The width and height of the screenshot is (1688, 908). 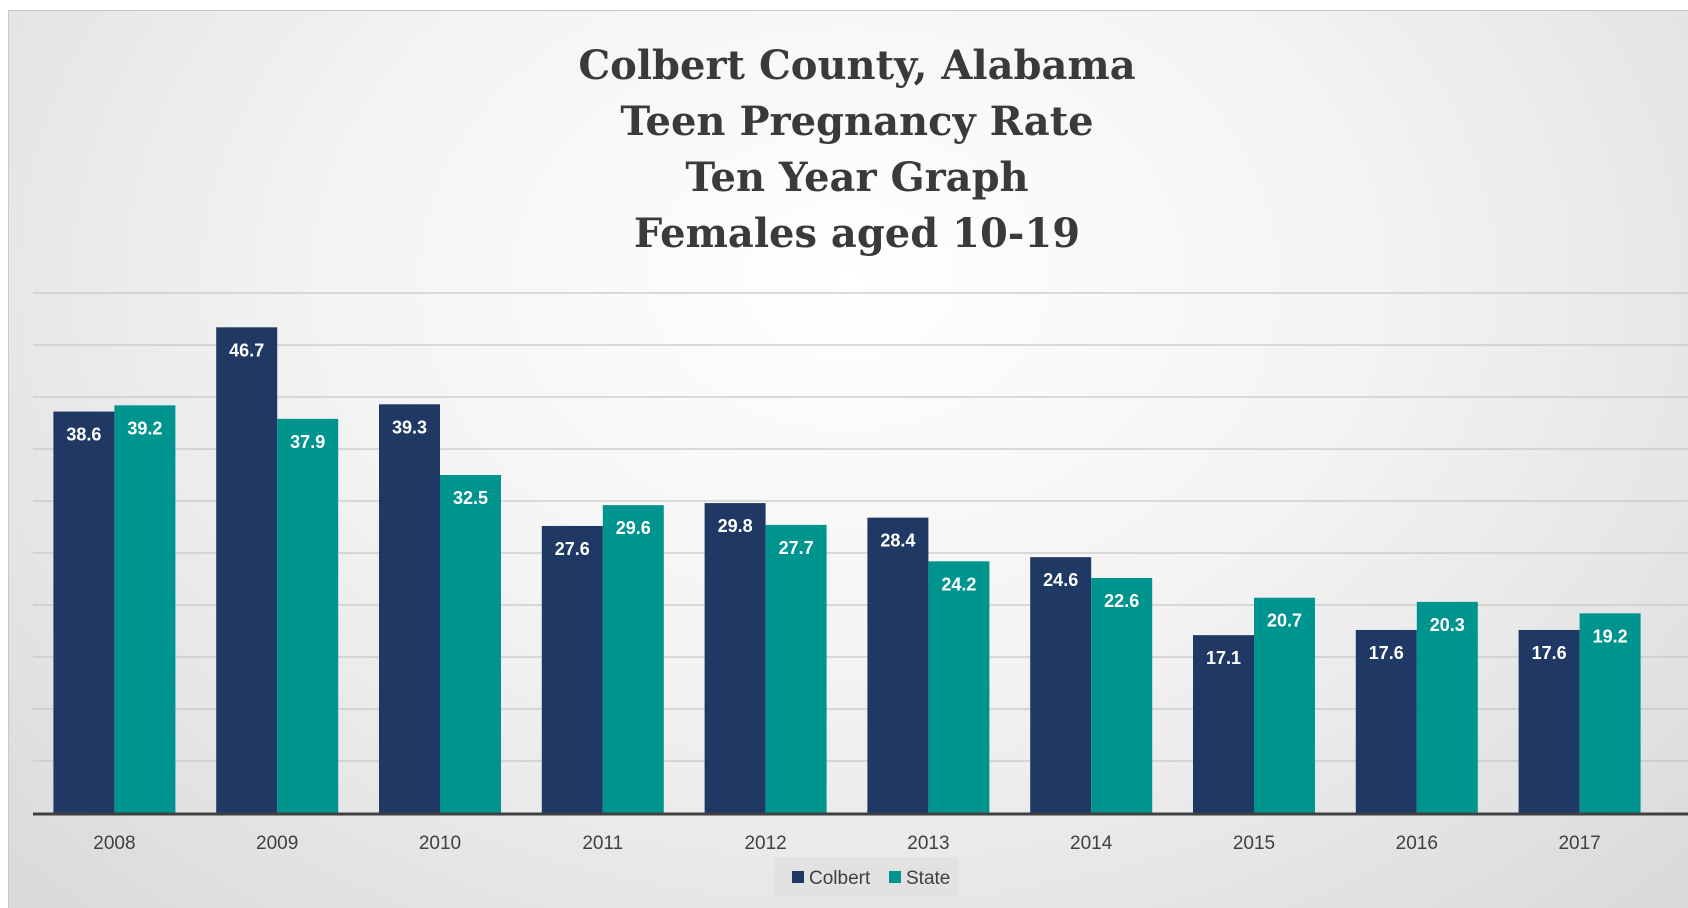 I want to click on bar-colbert-2014, so click(x=1061, y=685).